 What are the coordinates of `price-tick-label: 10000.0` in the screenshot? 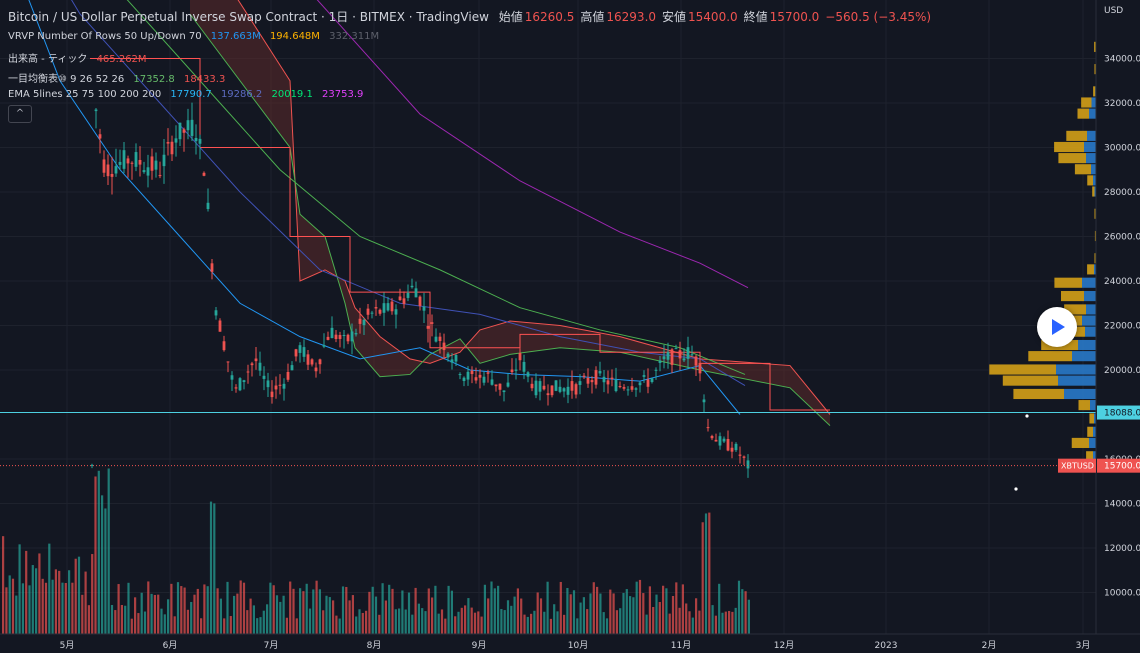 It's located at (1122, 594).